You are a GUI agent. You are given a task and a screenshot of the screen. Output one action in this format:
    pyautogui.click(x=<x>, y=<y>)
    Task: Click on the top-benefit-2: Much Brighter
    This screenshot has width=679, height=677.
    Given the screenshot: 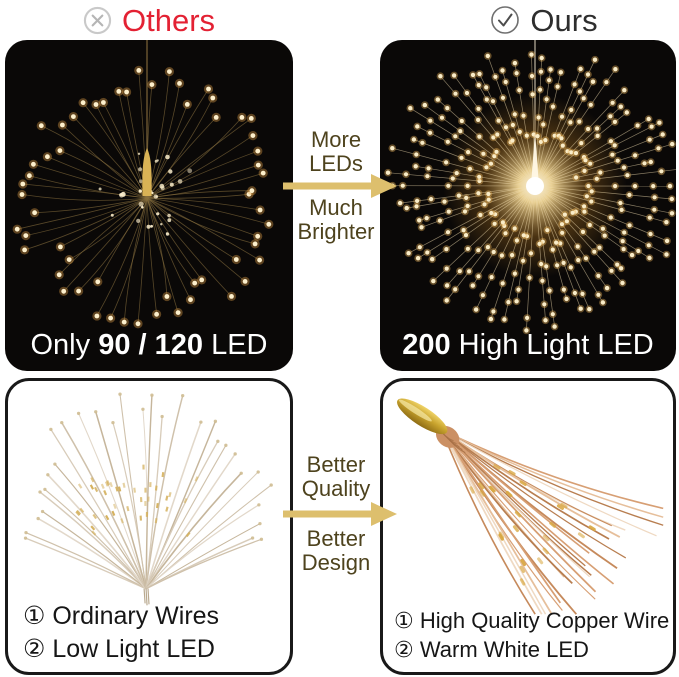 What is the action you would take?
    pyautogui.click(x=336, y=220)
    